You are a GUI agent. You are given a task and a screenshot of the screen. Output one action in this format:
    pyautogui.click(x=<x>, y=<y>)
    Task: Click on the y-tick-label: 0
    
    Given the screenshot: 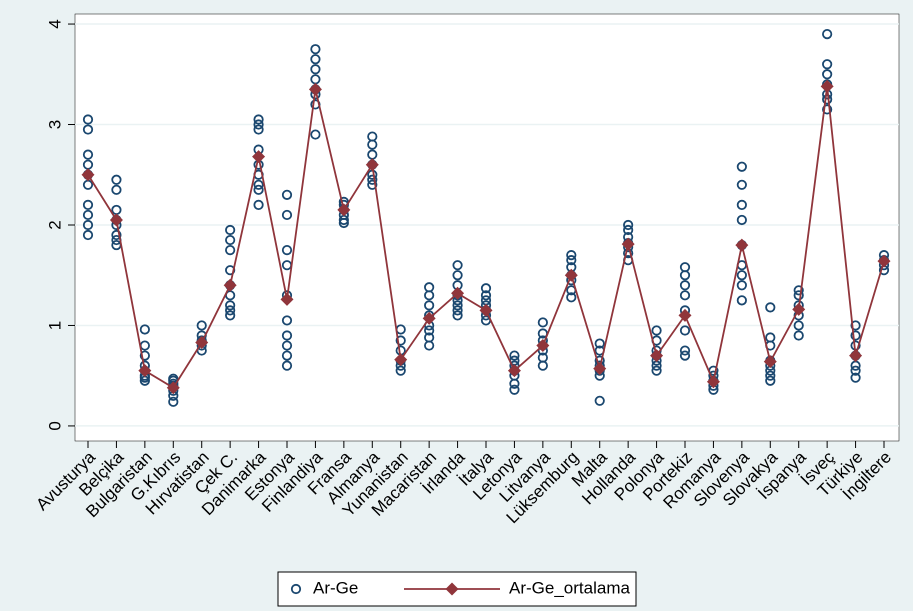 What is the action you would take?
    pyautogui.click(x=54, y=425)
    